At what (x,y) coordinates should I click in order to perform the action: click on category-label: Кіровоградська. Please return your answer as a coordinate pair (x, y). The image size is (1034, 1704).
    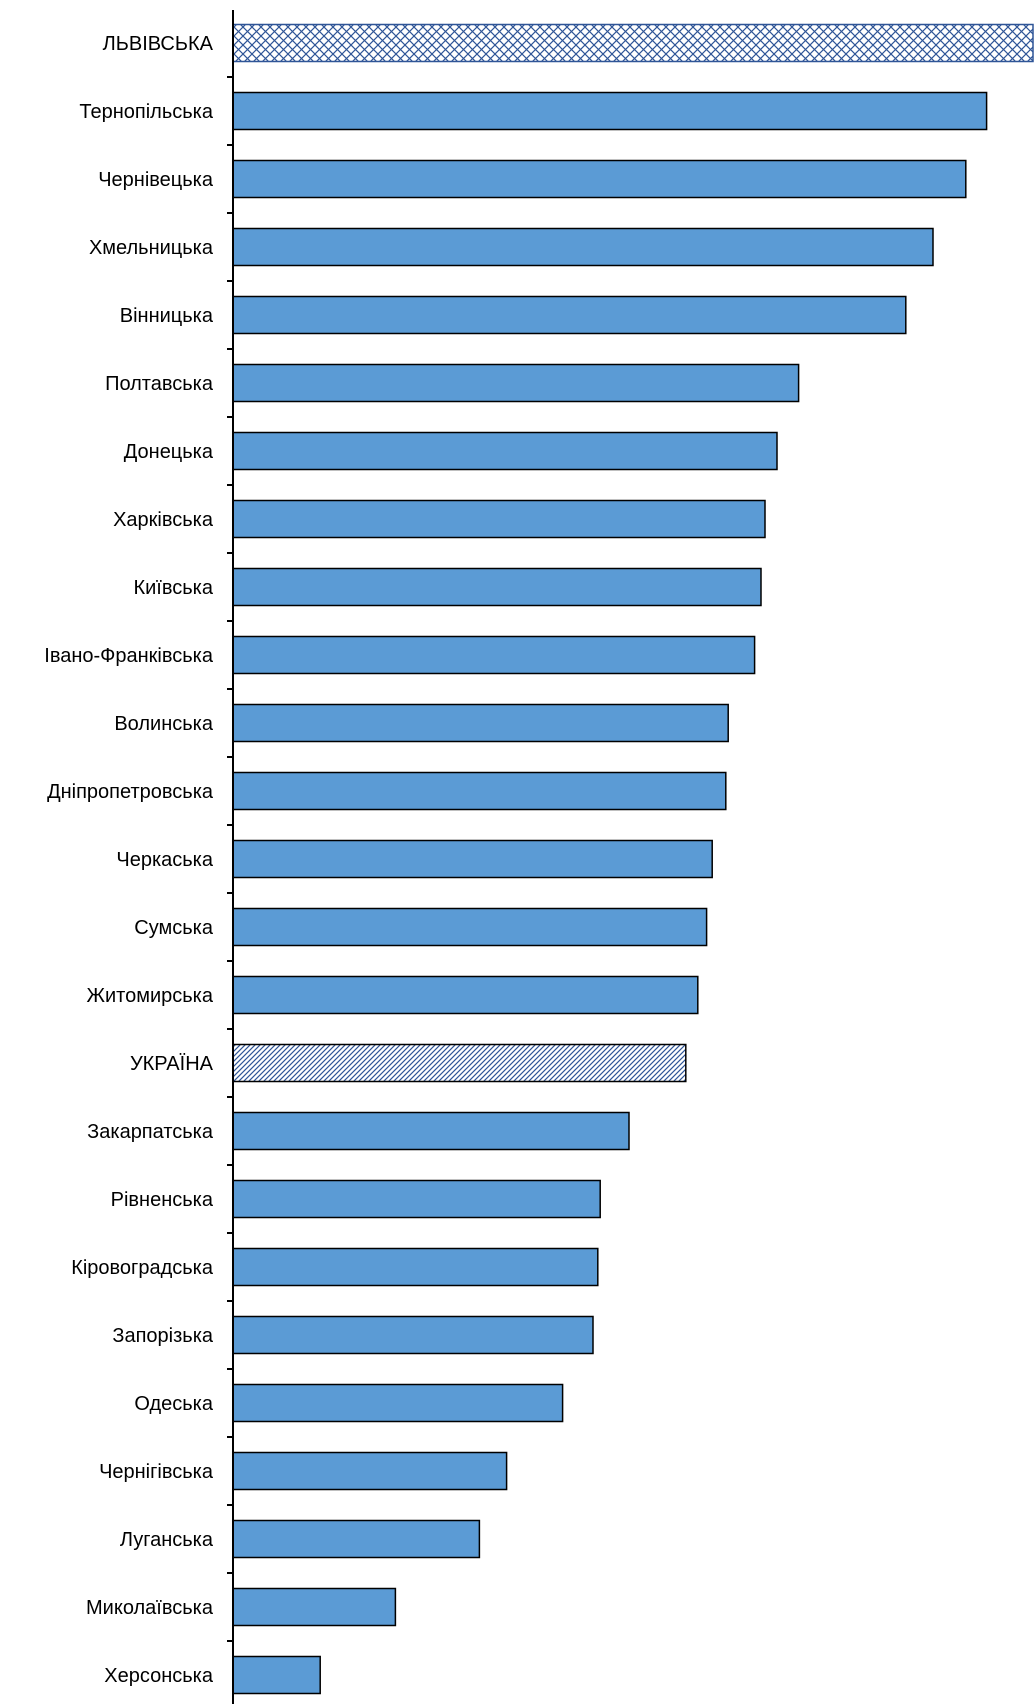
    Looking at the image, I should click on (142, 1268).